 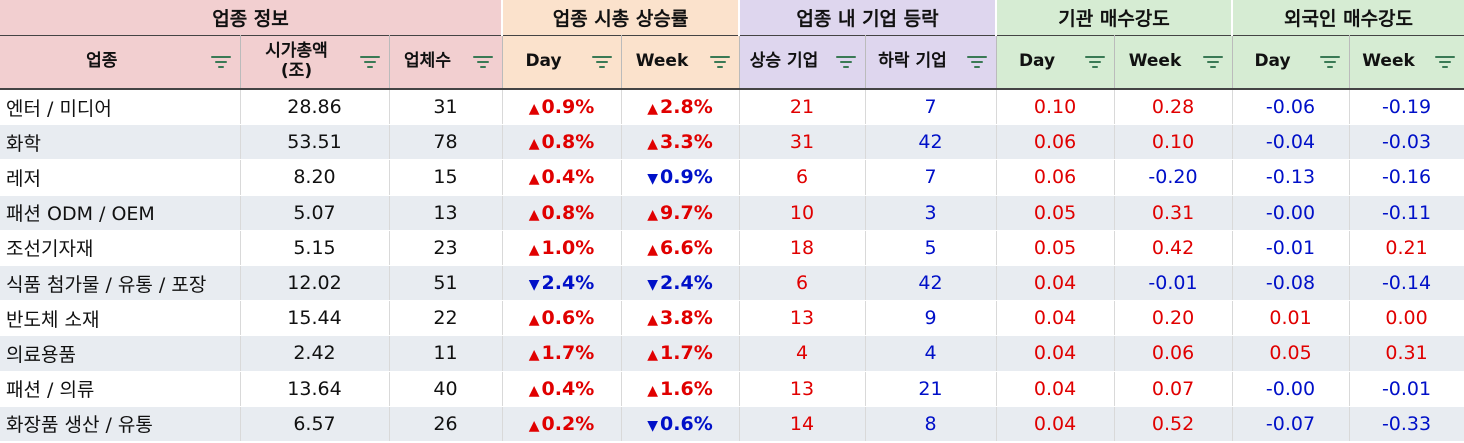 I want to click on column-header-6: 하락 기업, so click(x=931, y=62).